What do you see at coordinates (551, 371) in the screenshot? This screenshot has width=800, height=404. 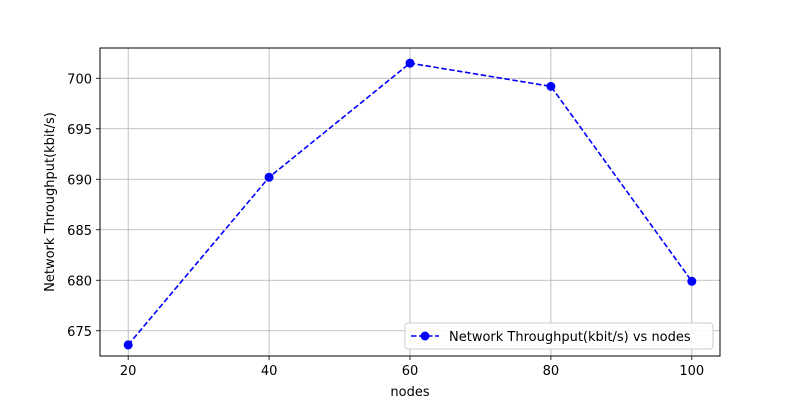 I see `x-tick-label: 80` at bounding box center [551, 371].